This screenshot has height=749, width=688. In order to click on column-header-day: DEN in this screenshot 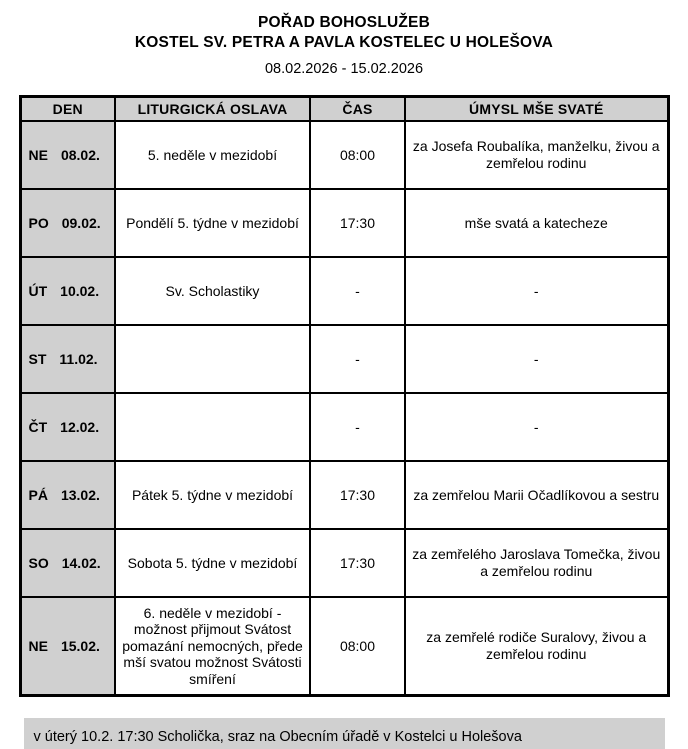, I will do `click(67, 108)`.